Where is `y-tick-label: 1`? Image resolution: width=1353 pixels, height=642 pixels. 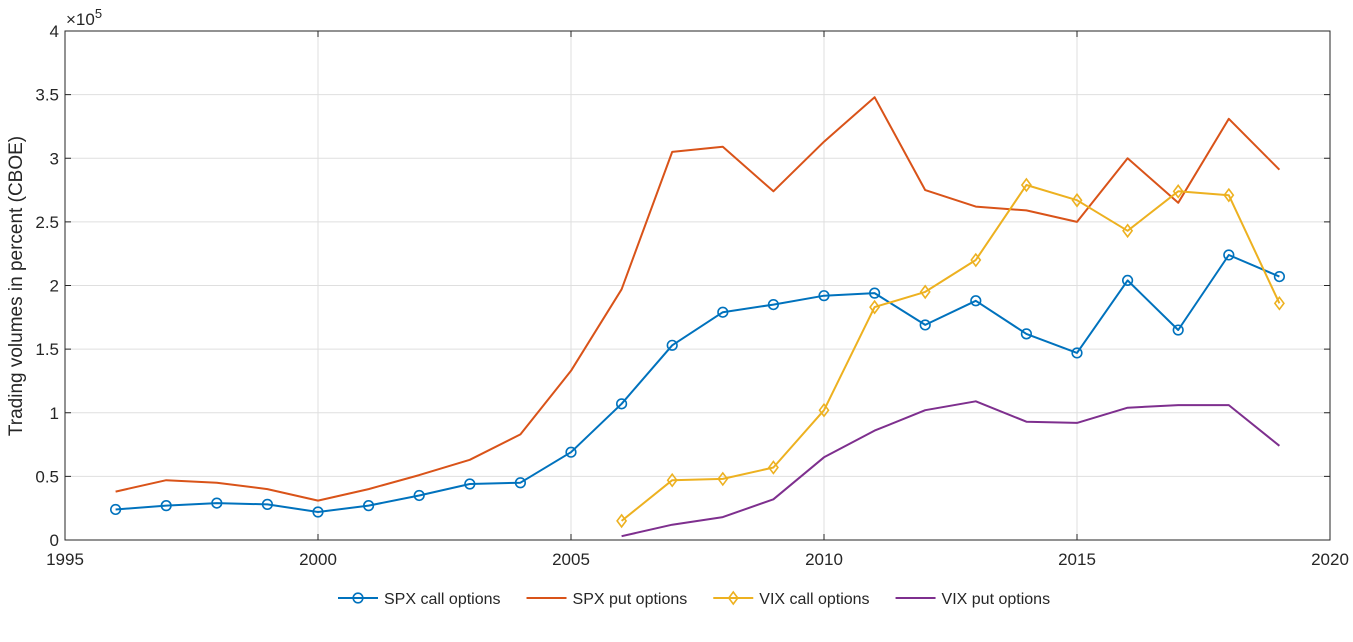 y-tick-label: 1 is located at coordinates (54, 413).